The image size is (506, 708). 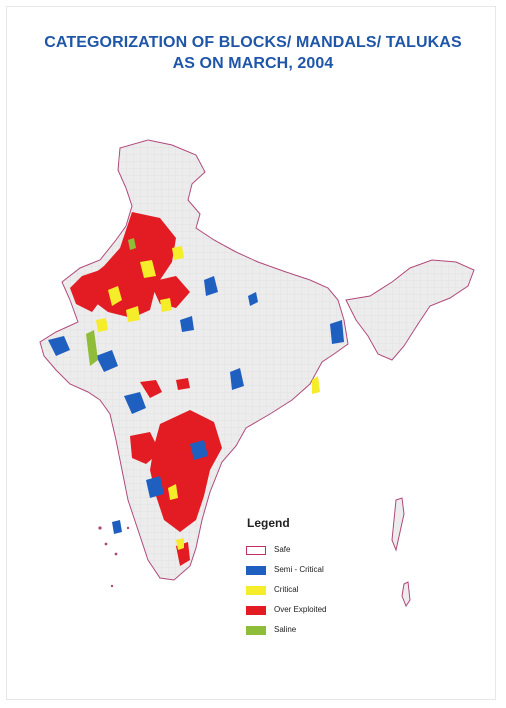 I want to click on andaman-nicobar-islands, so click(x=398, y=524).